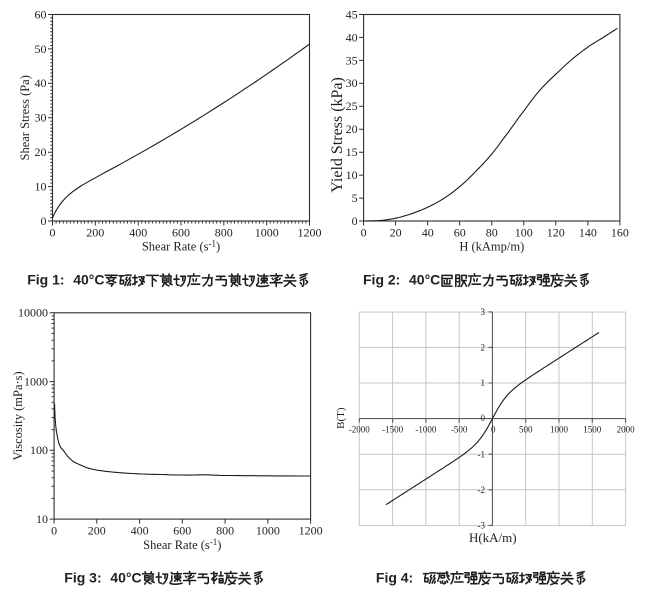 Image resolution: width=664 pixels, height=606 pixels. What do you see at coordinates (82, 577) in the screenshot?
I see `svg-text: Fig 3:` at bounding box center [82, 577].